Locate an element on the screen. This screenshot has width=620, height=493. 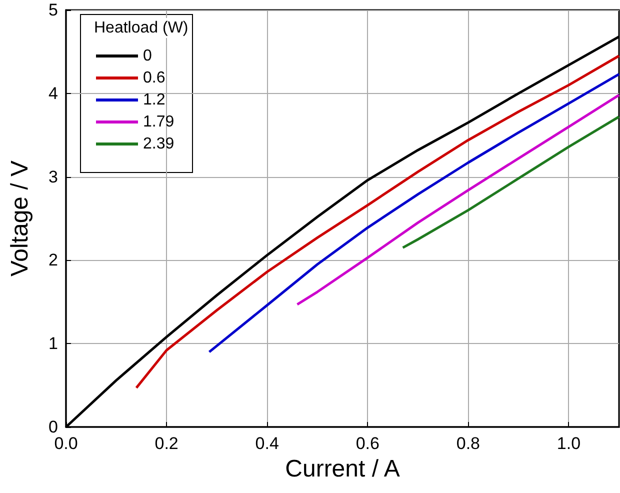
legend-label: 1.79 is located at coordinates (158, 122).